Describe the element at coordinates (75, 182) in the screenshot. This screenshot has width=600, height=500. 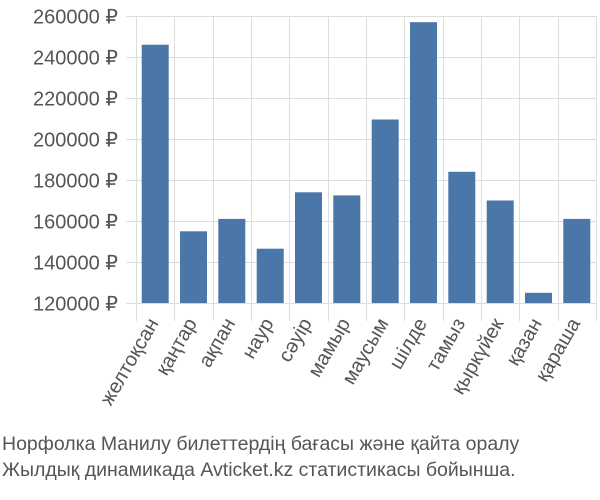
I see `y-tick-label: 180000 ₽` at that location.